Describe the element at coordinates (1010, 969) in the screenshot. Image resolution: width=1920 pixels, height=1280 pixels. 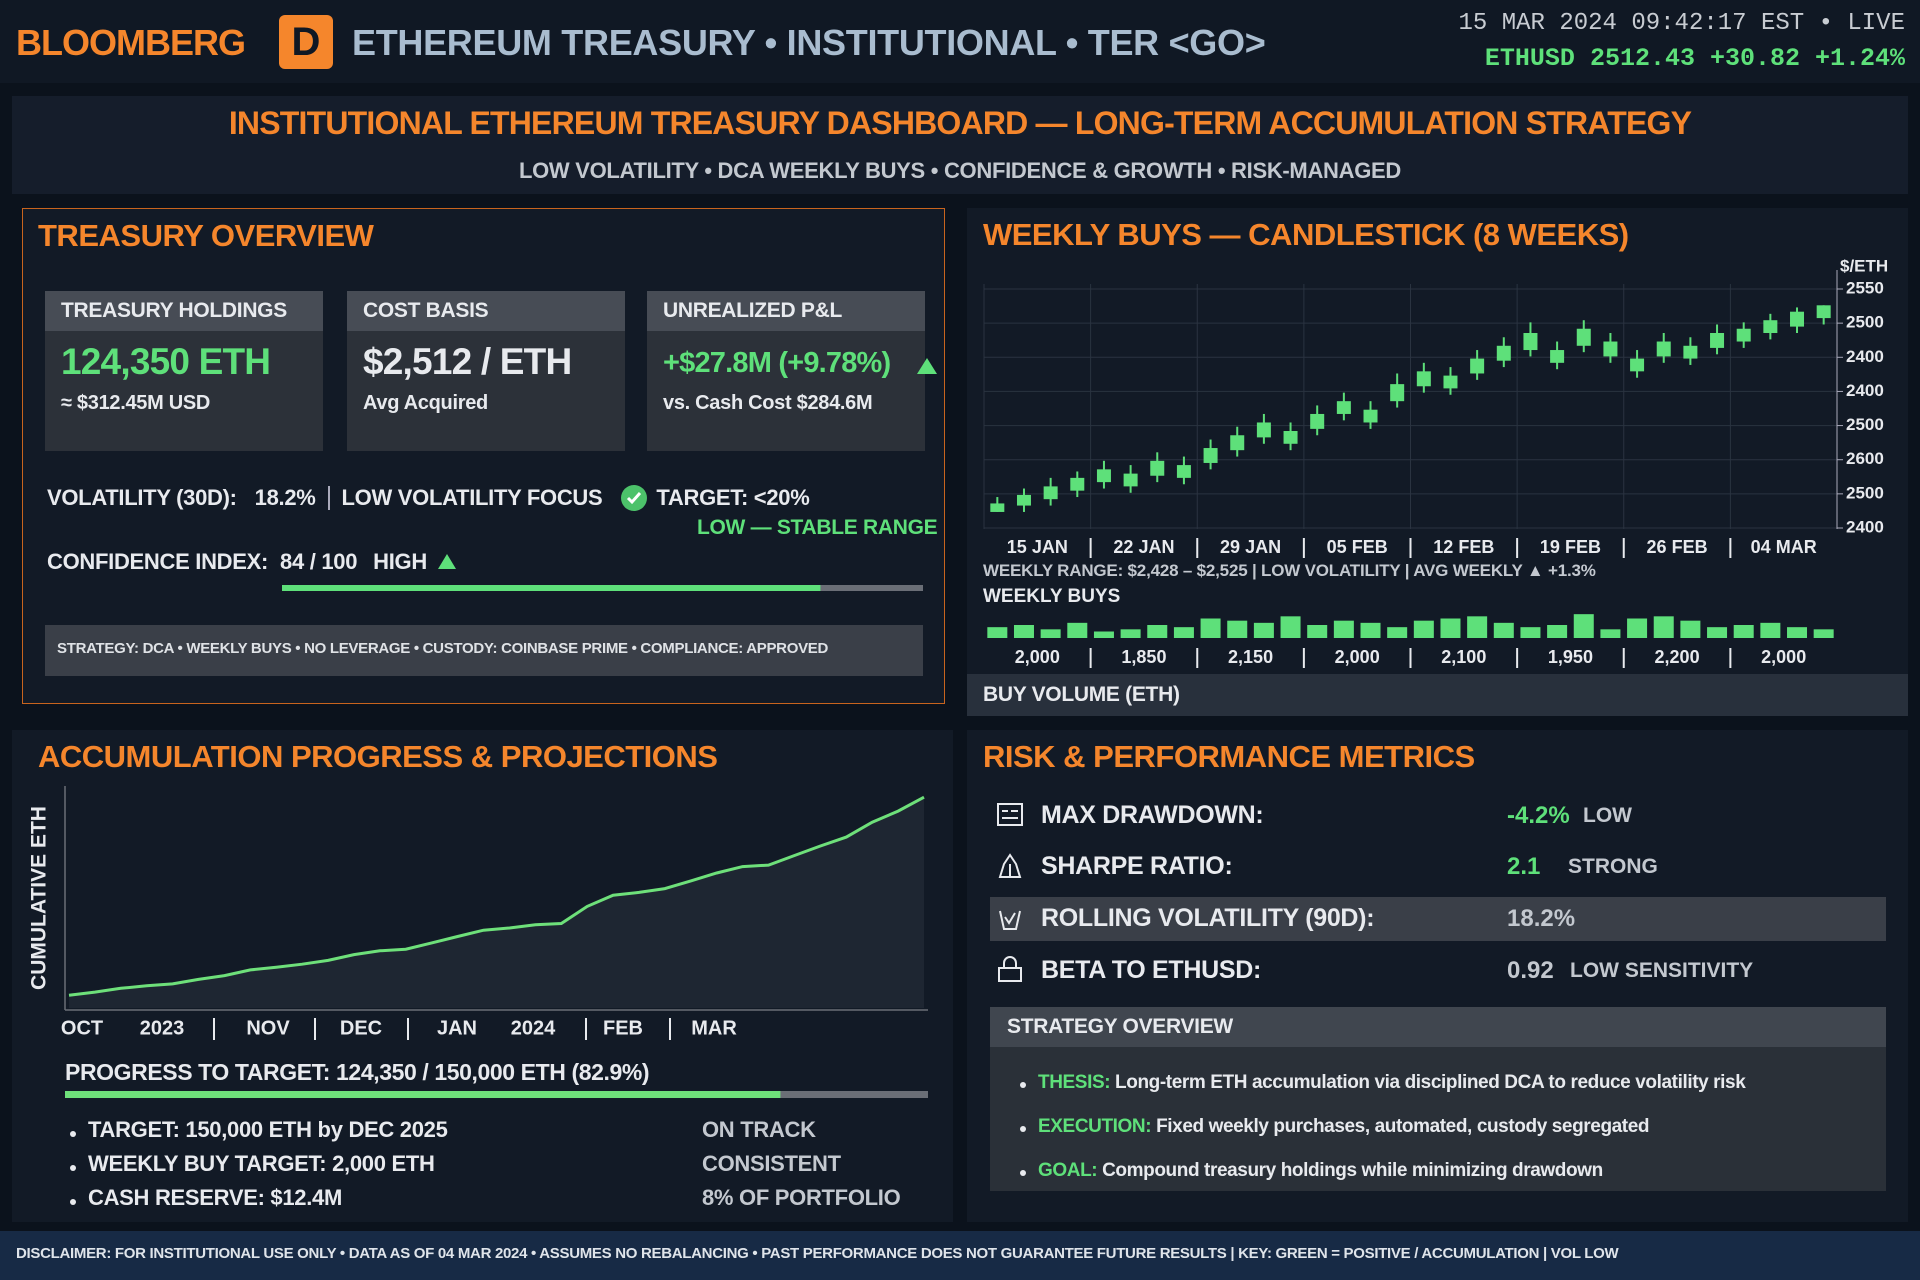
I see `beta-icon` at that location.